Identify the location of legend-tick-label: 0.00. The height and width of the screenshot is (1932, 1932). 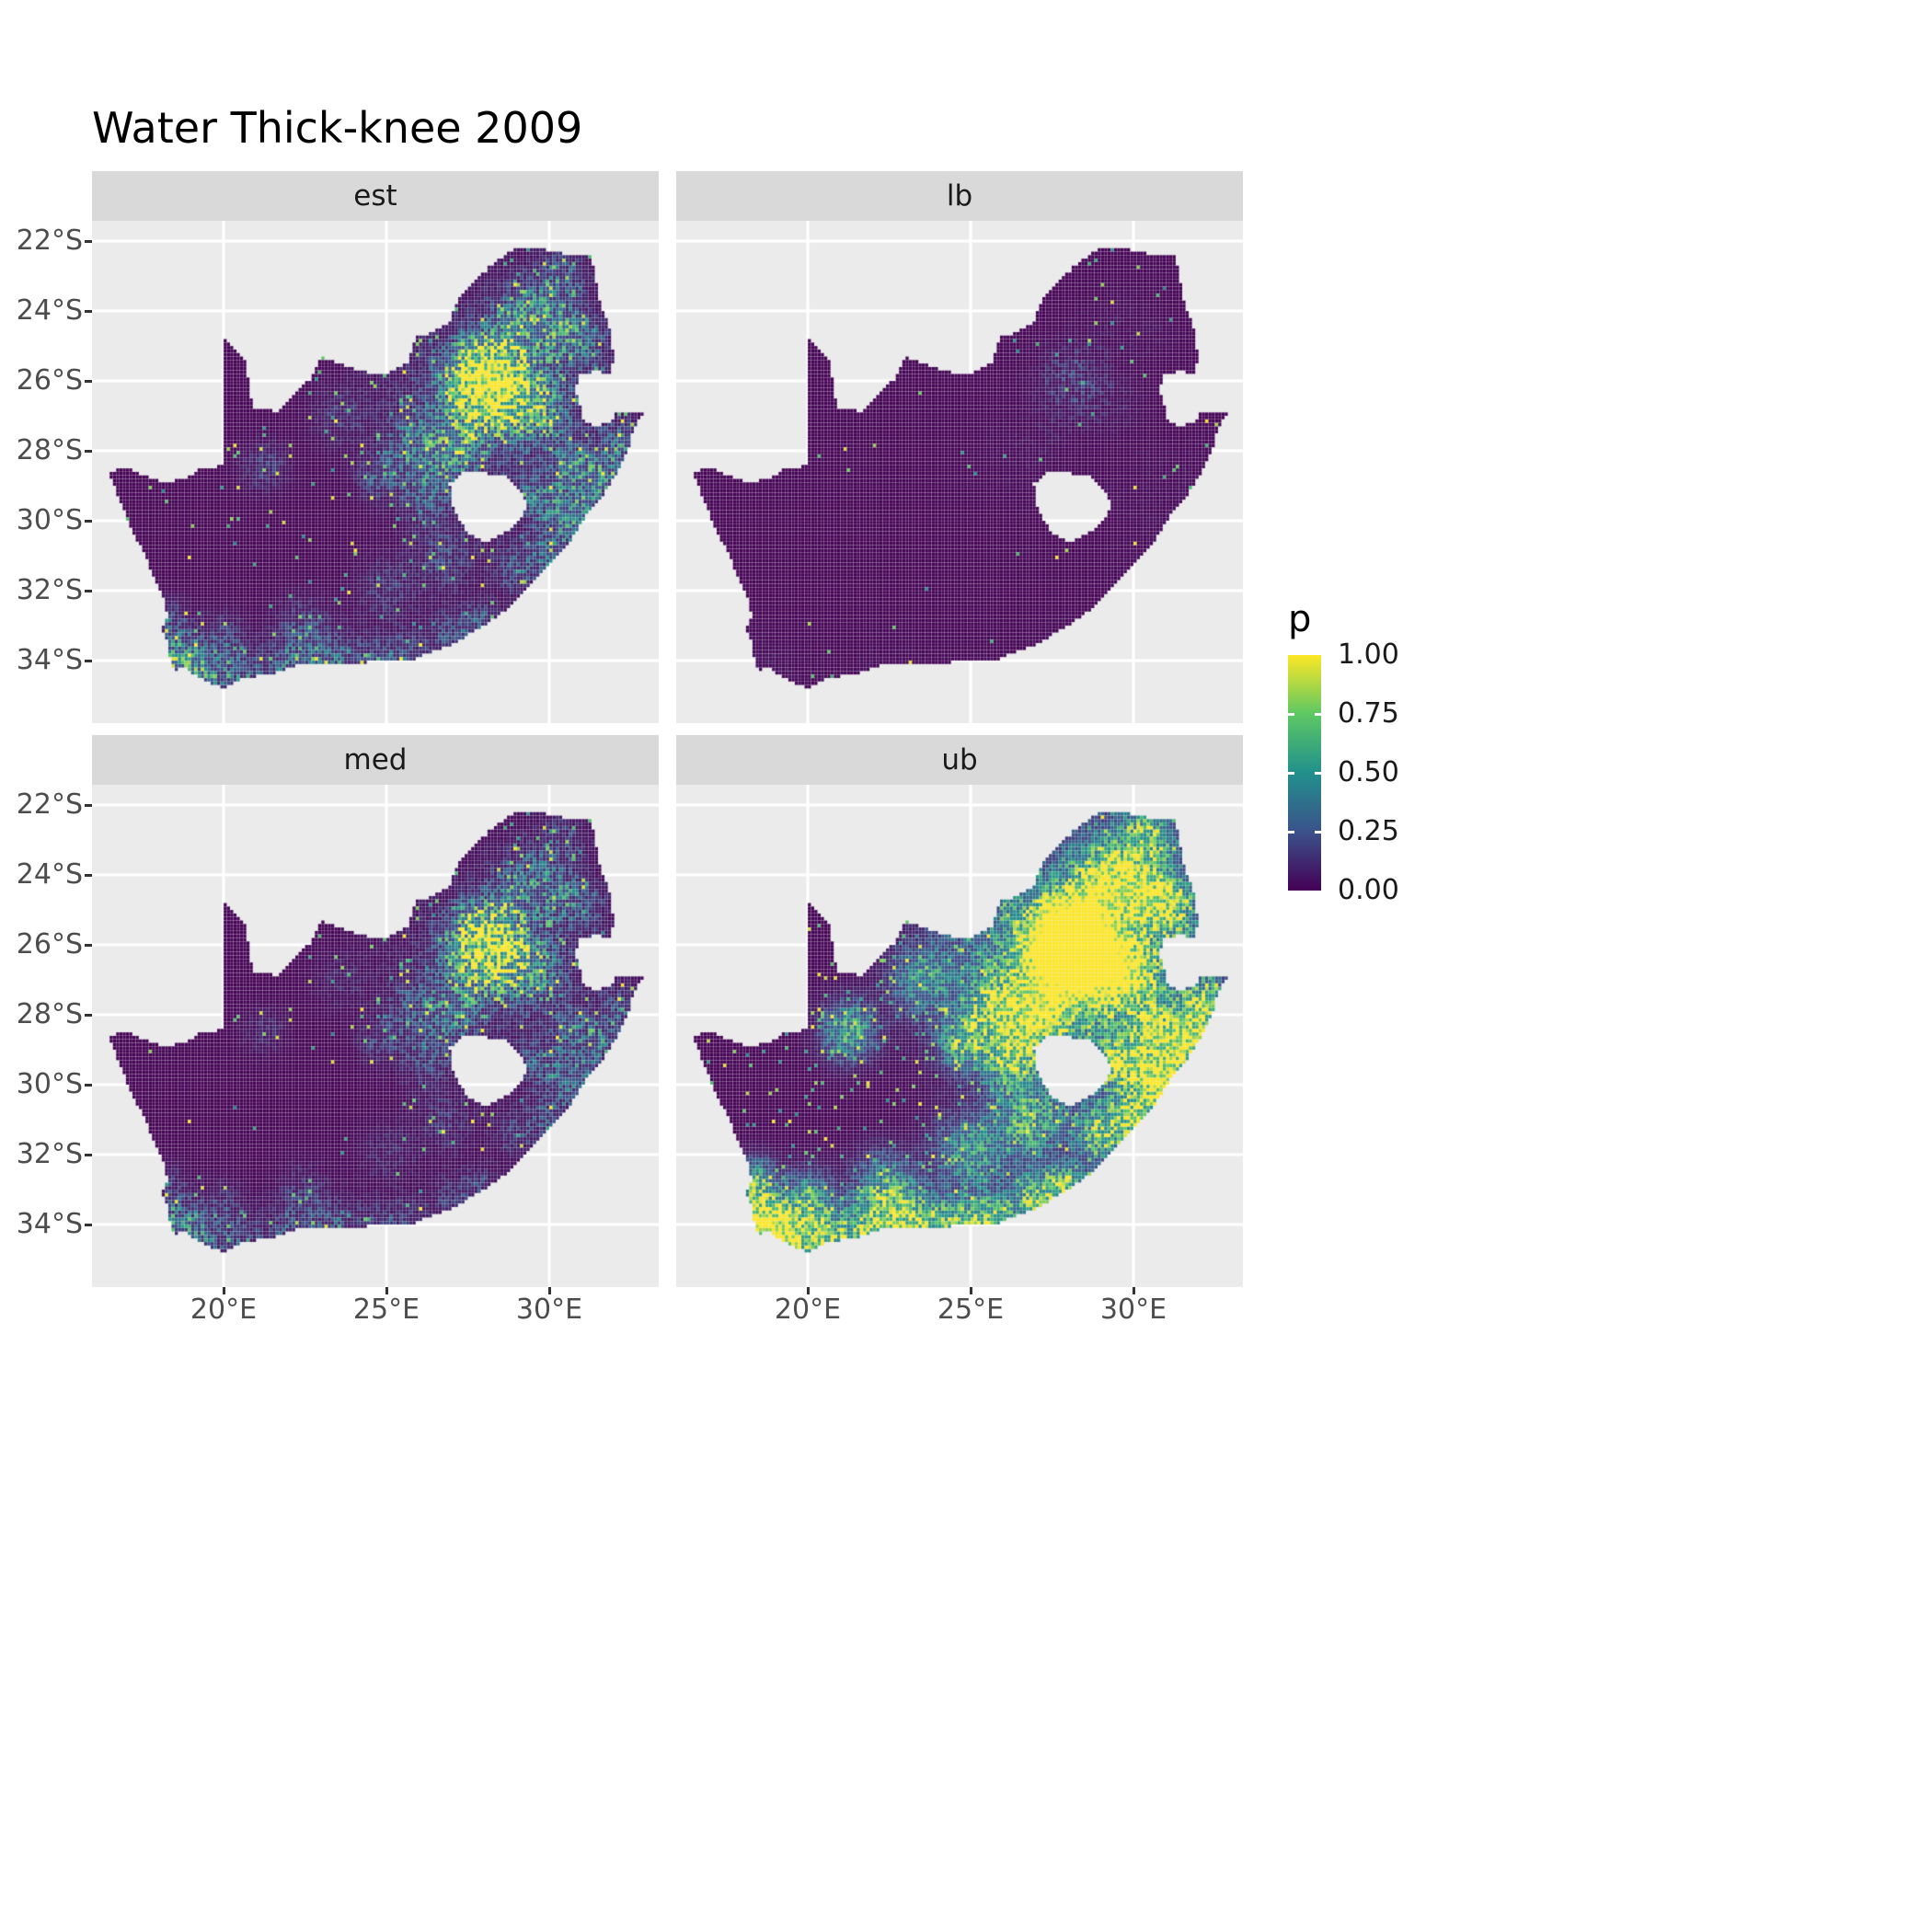
(1368, 890).